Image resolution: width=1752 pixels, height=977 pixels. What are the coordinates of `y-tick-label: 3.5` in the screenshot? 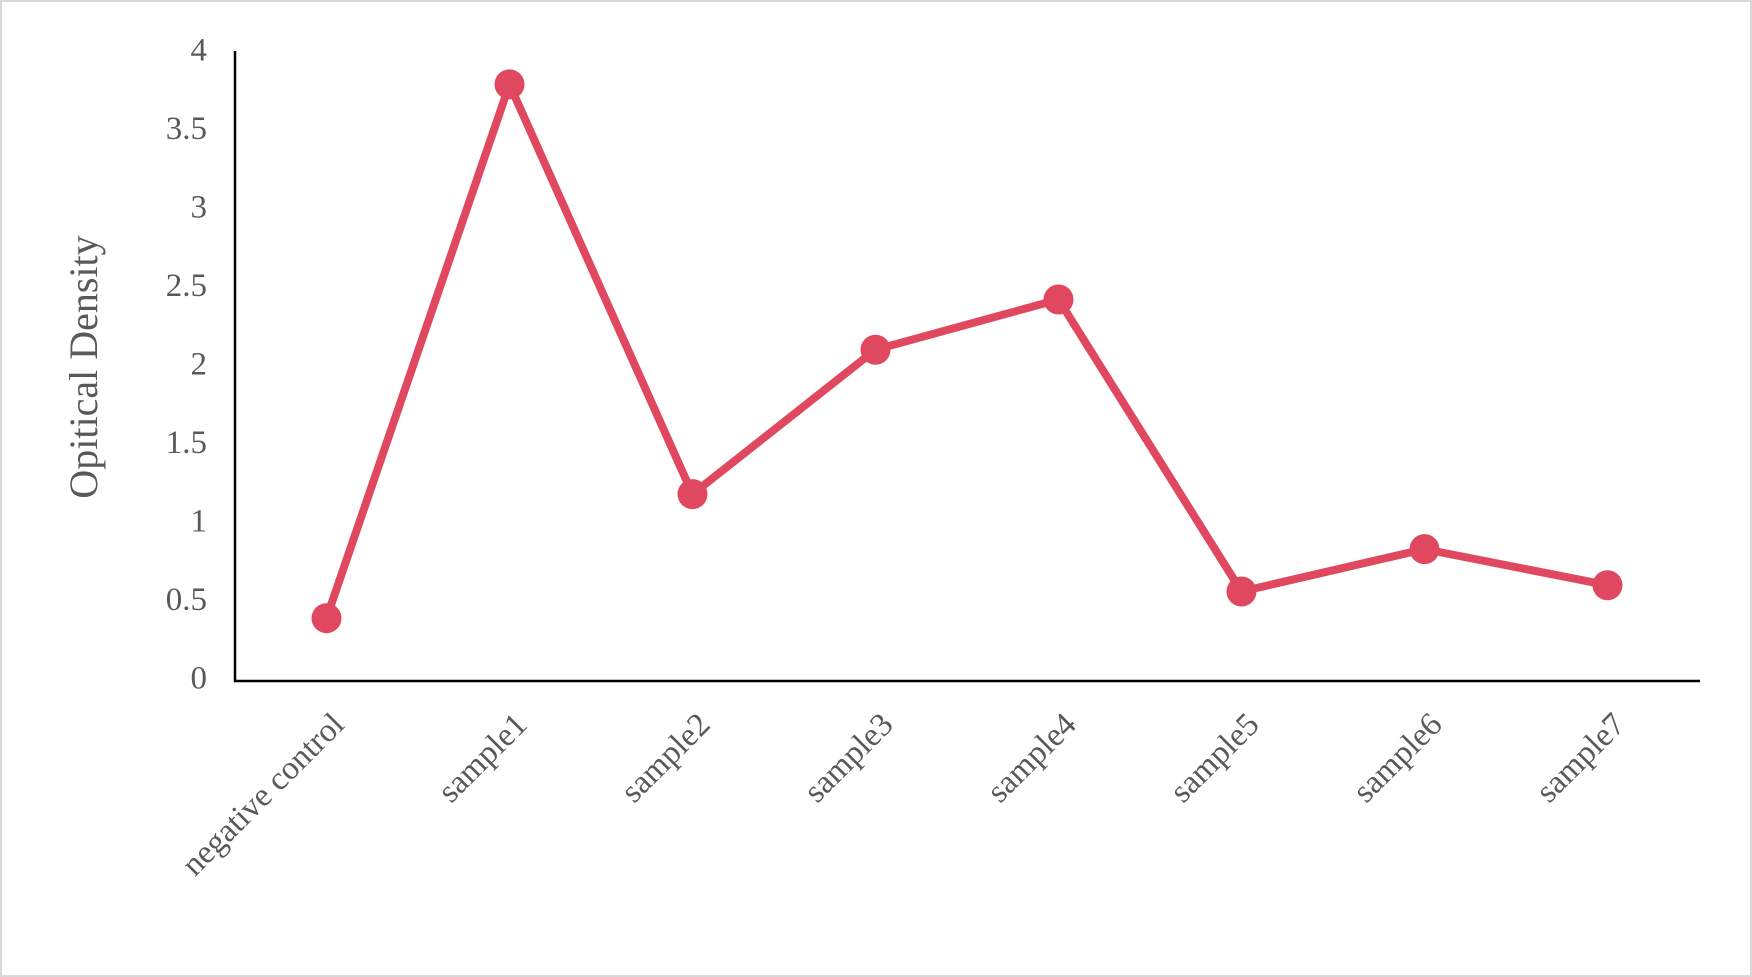 It's located at (186, 129).